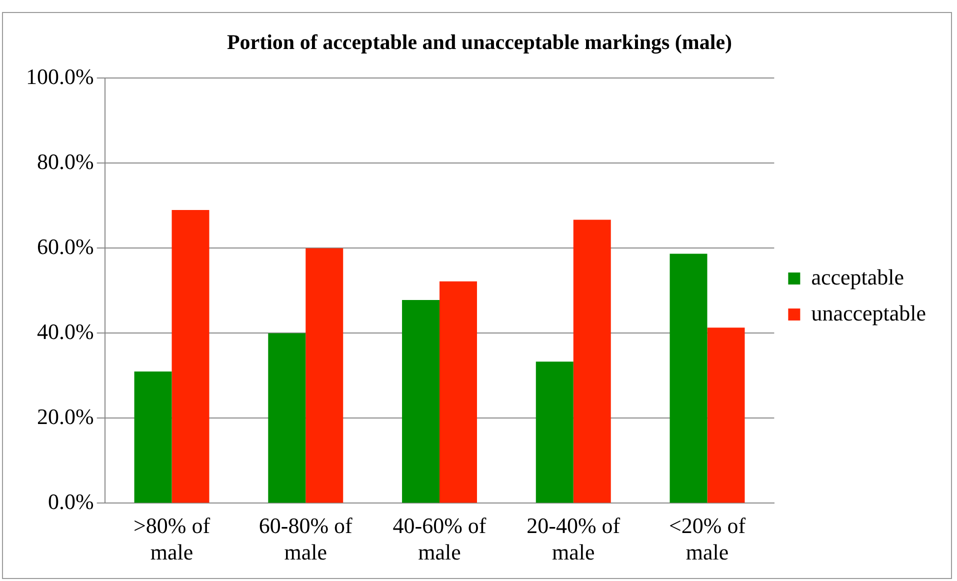  Describe the element at coordinates (60, 76) in the screenshot. I see `y-tick-label: 100.0%` at that location.